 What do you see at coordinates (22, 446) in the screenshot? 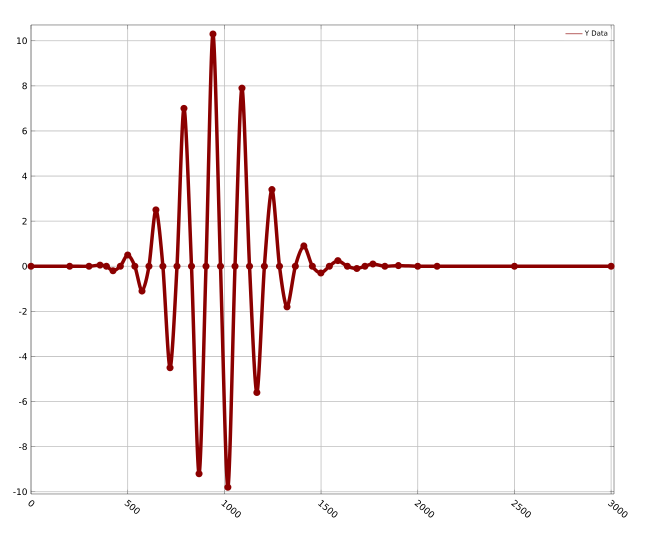
I see `y-tick-label: -8` at bounding box center [22, 446].